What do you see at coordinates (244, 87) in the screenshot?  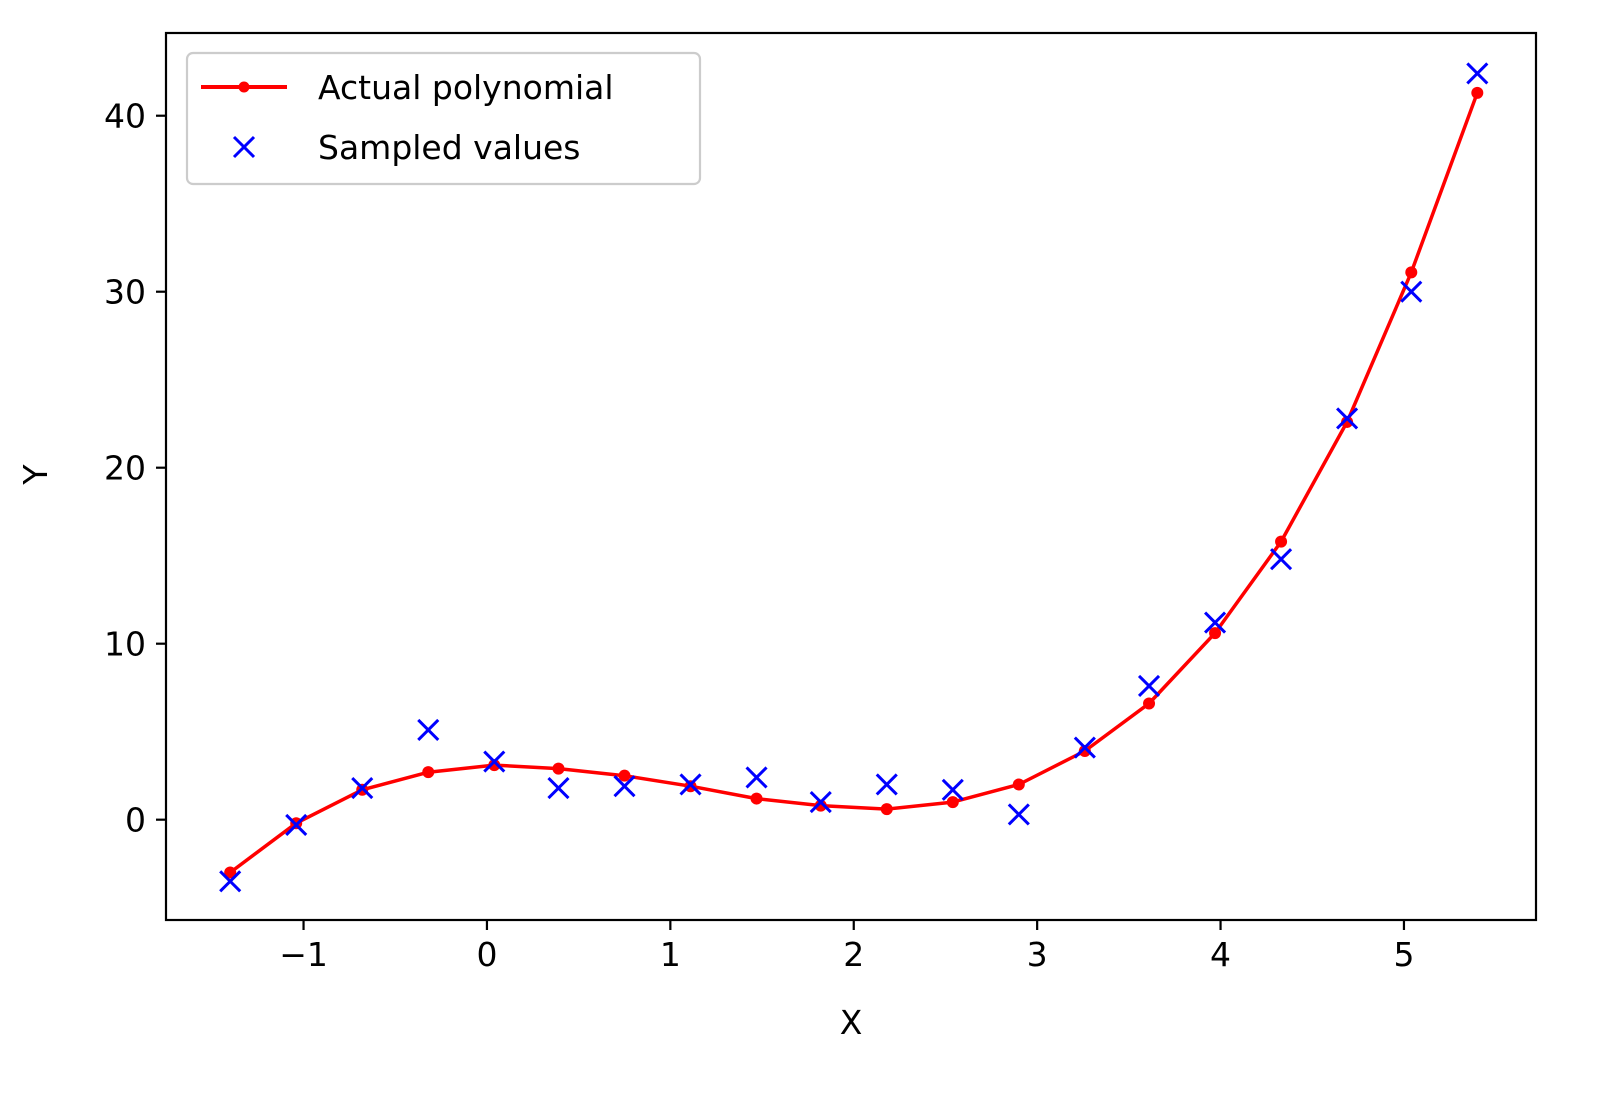 I see `legend-marker-actual-polynomial` at bounding box center [244, 87].